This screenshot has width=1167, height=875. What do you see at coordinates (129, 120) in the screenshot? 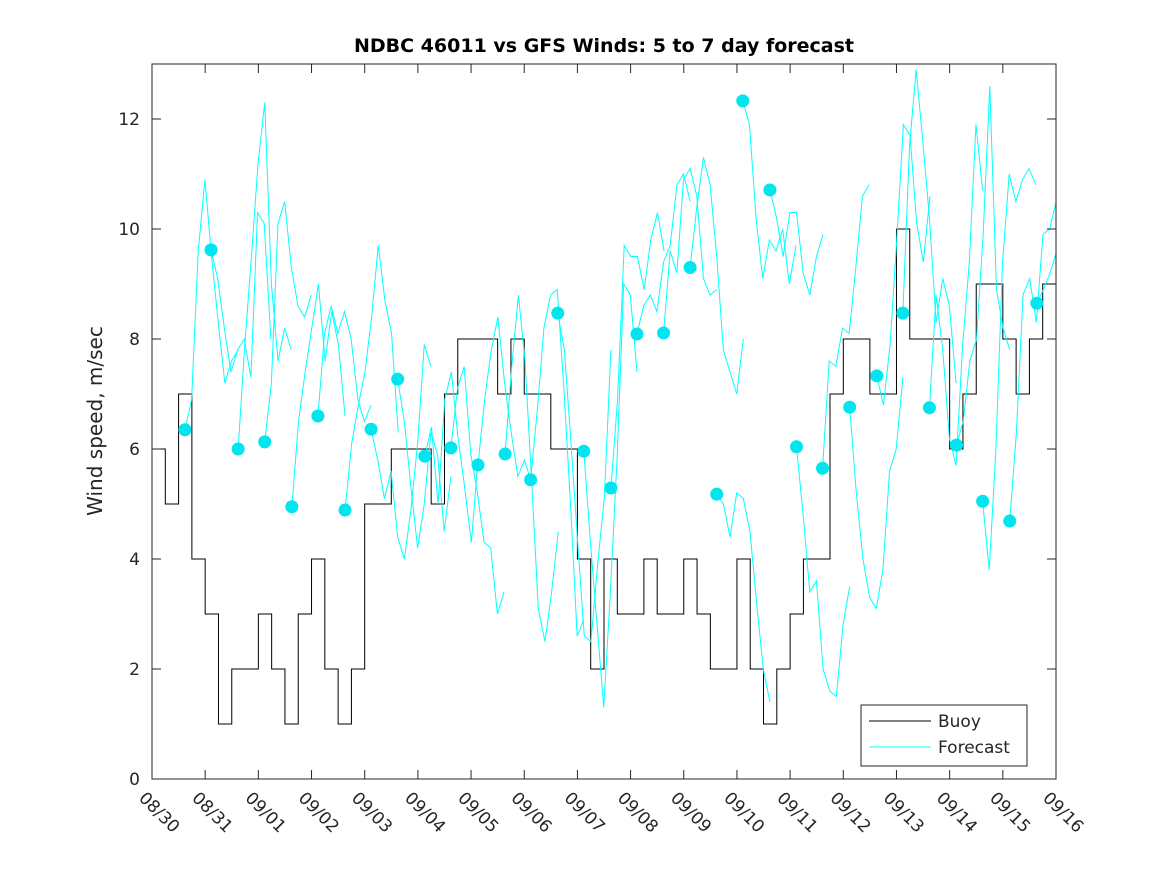
I see `y-tick-label: 12` at bounding box center [129, 120].